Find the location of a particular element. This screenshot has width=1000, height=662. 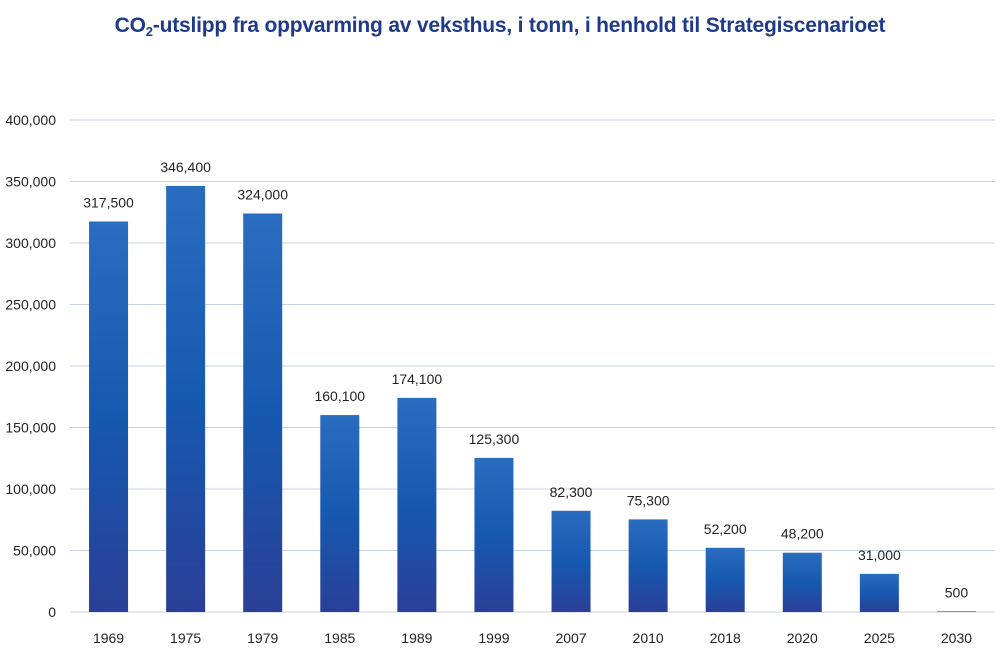

y-tick-label: 200,000 is located at coordinates (30, 366).